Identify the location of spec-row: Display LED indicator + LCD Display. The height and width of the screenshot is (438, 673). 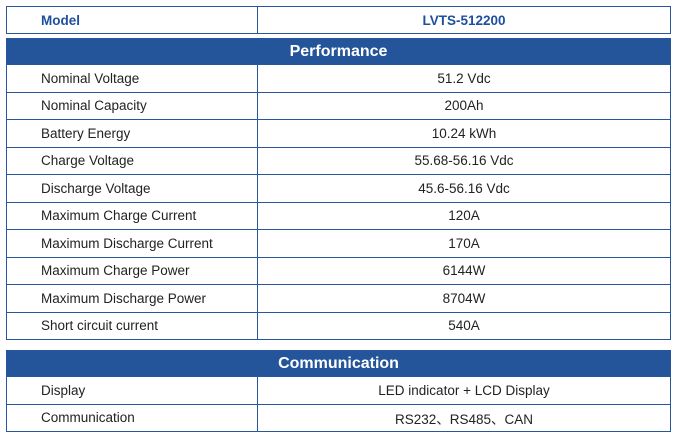
(339, 390).